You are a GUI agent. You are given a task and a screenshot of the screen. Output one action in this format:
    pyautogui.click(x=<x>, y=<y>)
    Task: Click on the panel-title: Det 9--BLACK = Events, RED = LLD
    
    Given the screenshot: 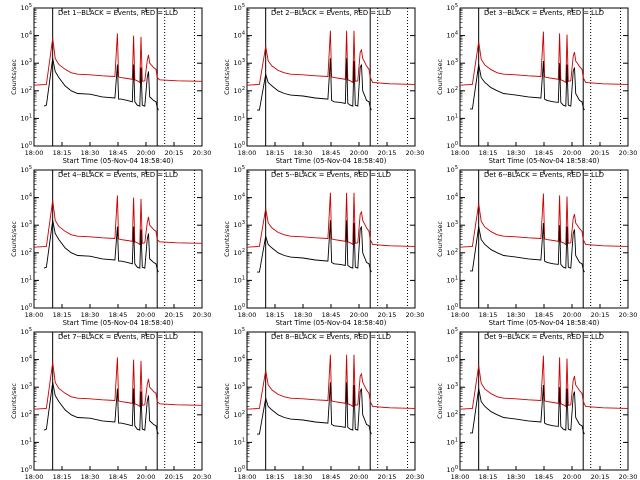 What is the action you would take?
    pyautogui.click(x=544, y=337)
    